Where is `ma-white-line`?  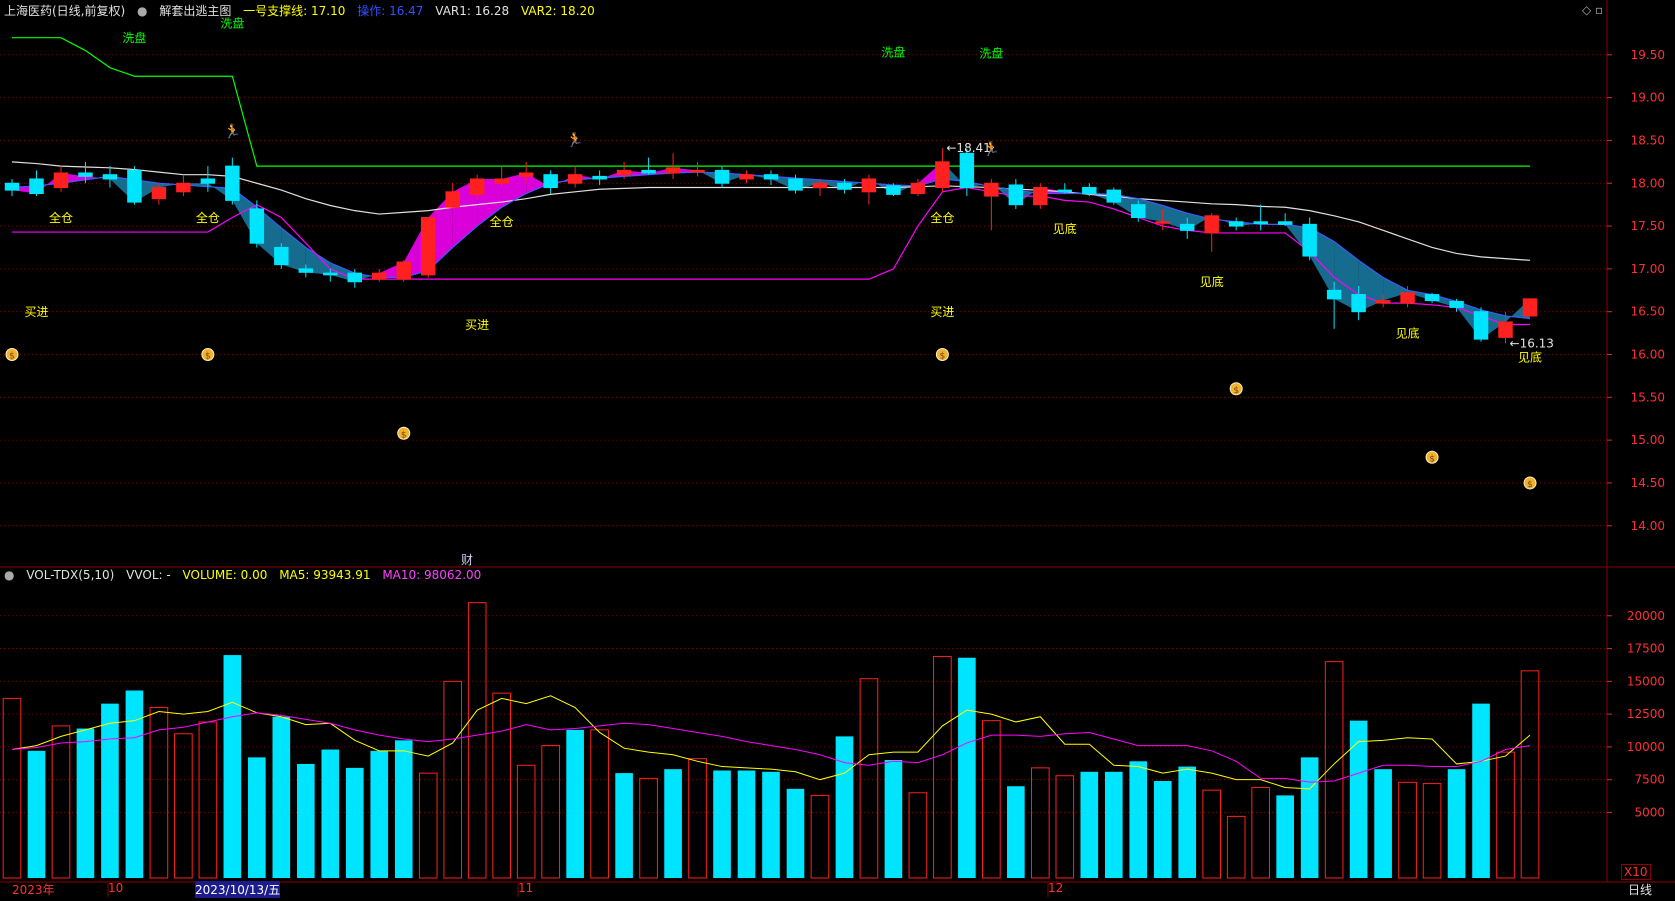 ma-white-line is located at coordinates (771, 211).